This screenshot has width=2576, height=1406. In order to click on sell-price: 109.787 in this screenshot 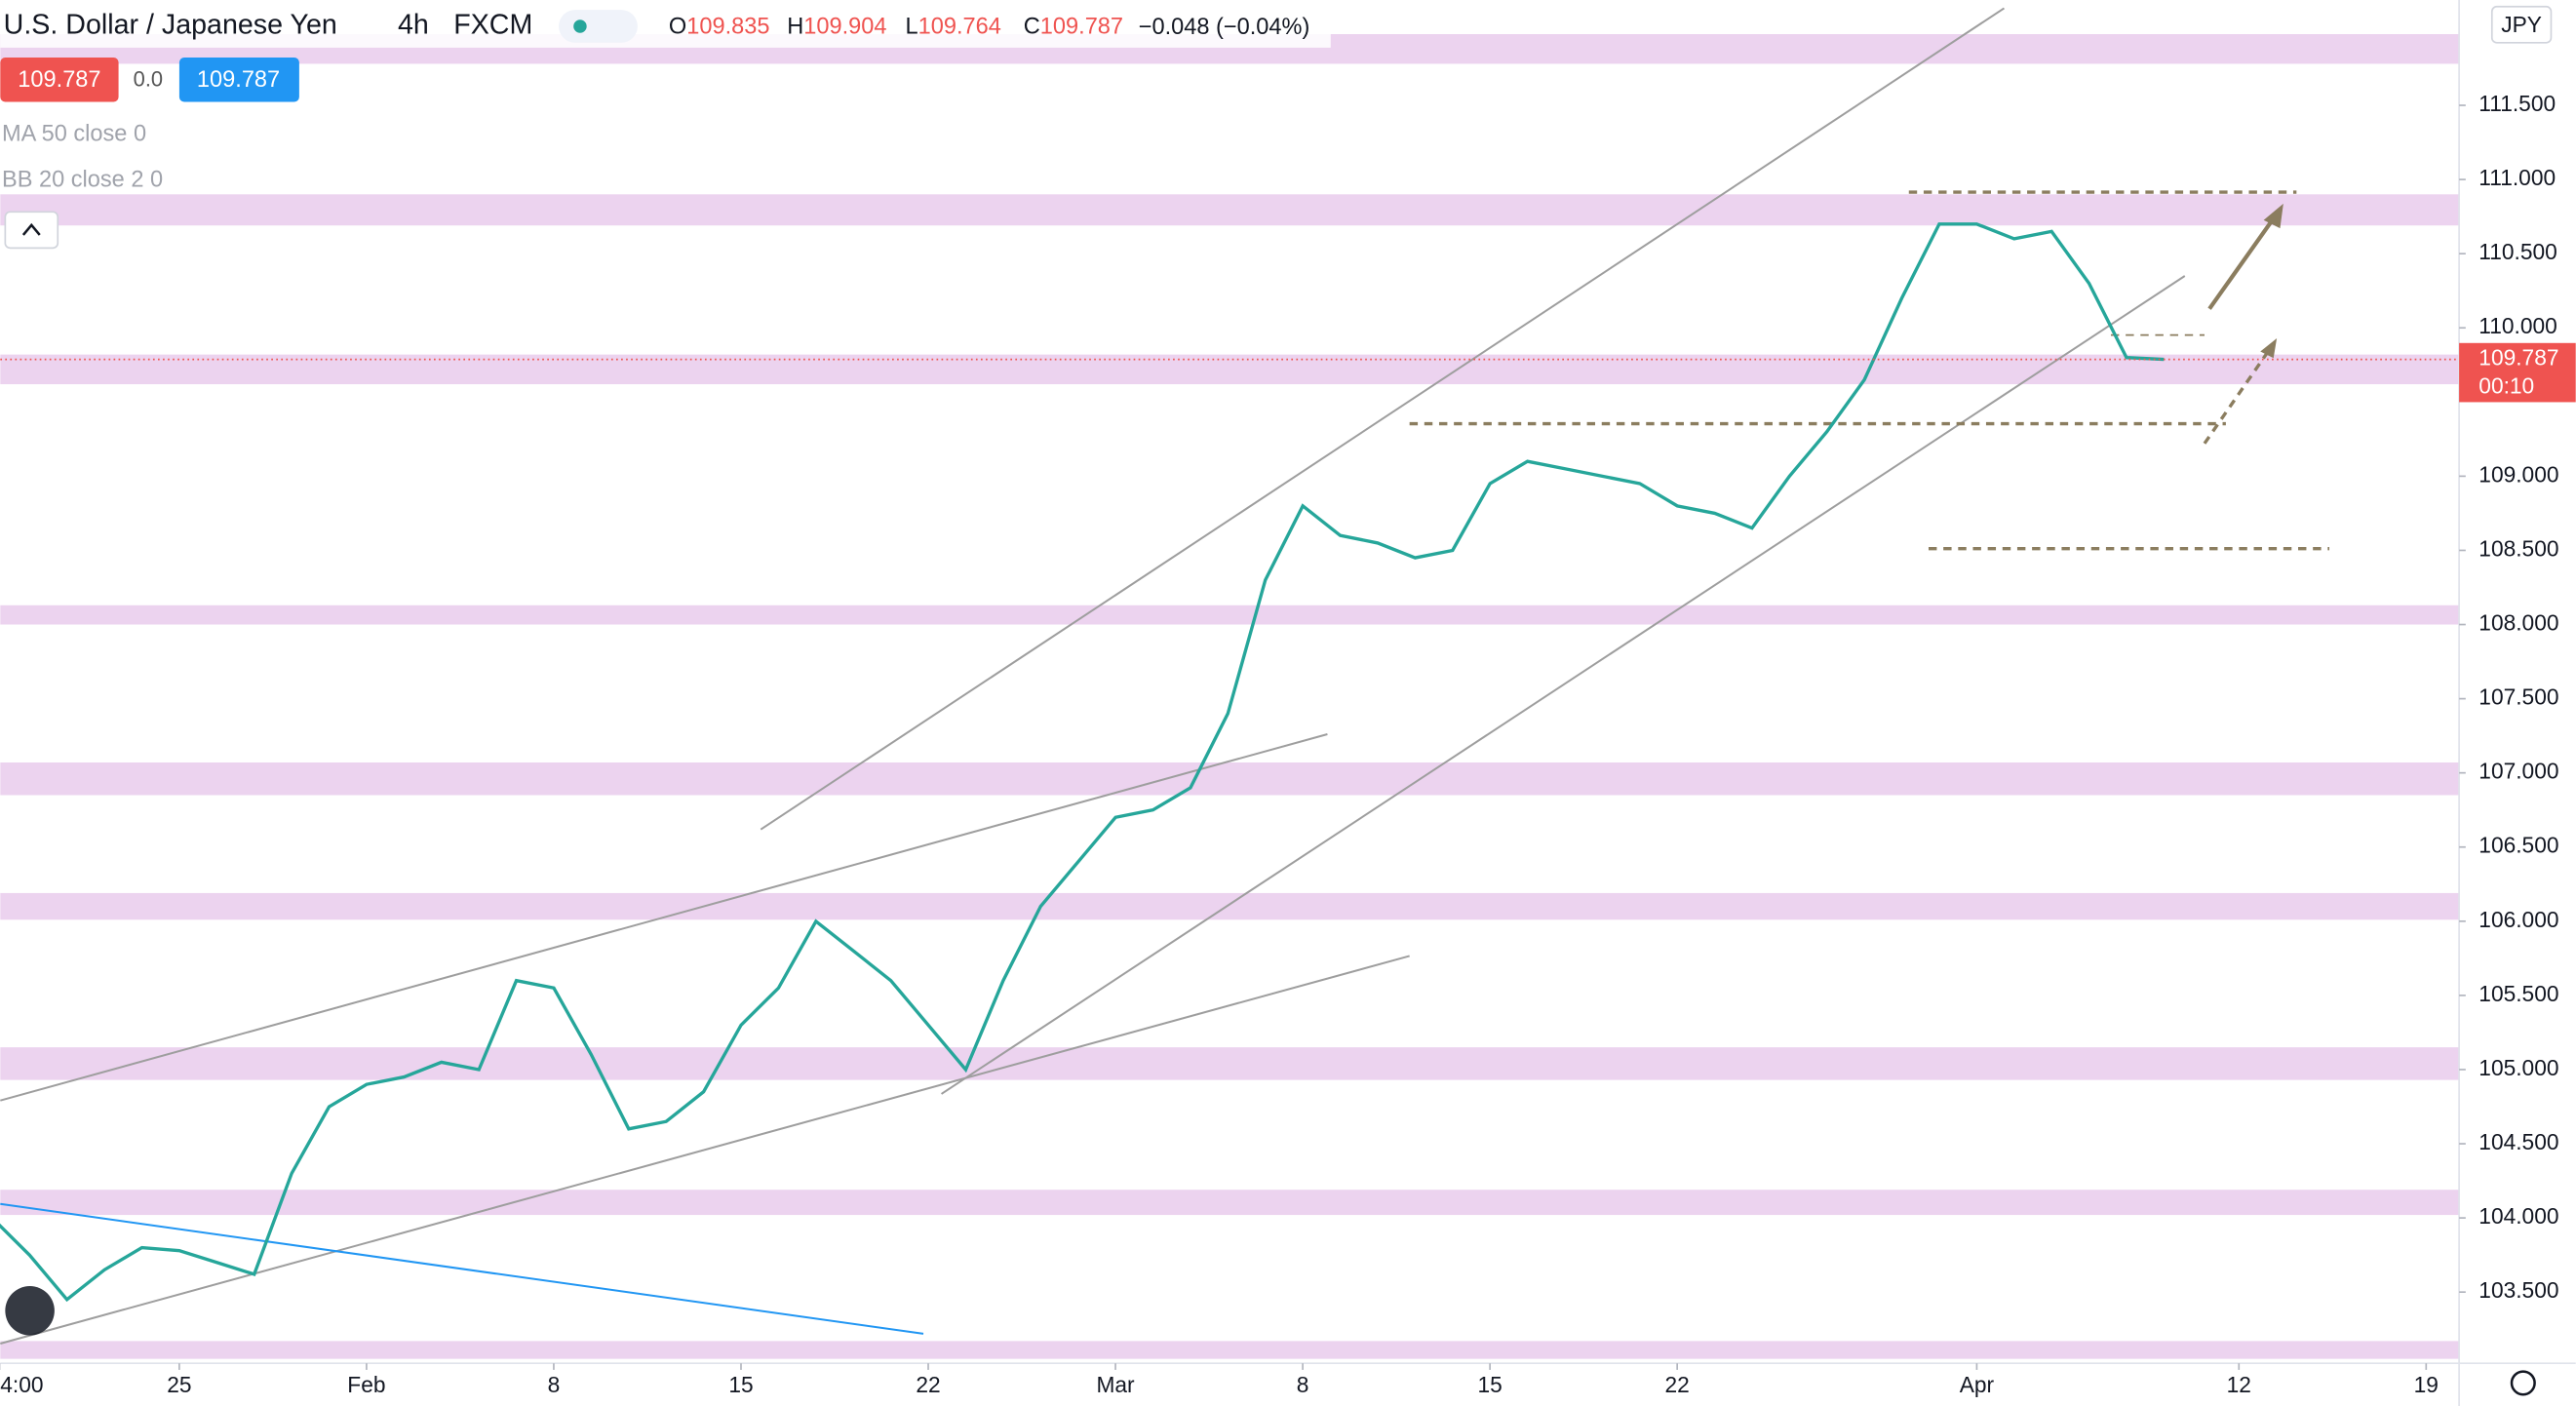, I will do `click(59, 79)`.